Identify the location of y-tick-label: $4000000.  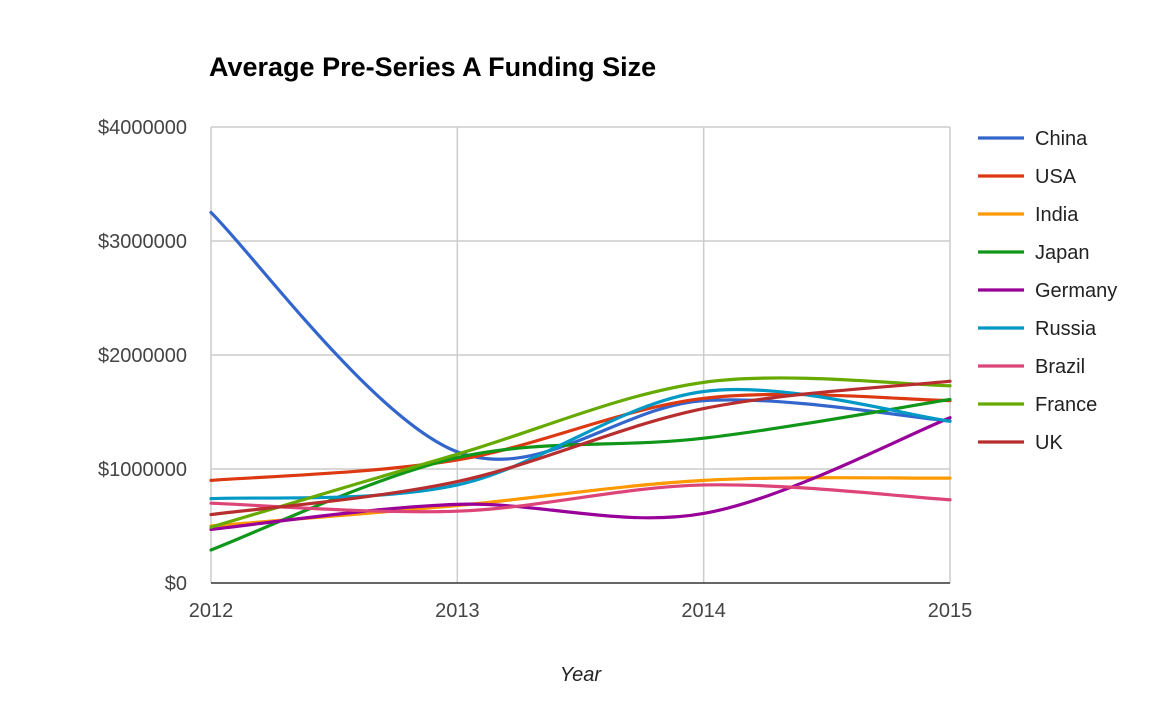
(142, 128).